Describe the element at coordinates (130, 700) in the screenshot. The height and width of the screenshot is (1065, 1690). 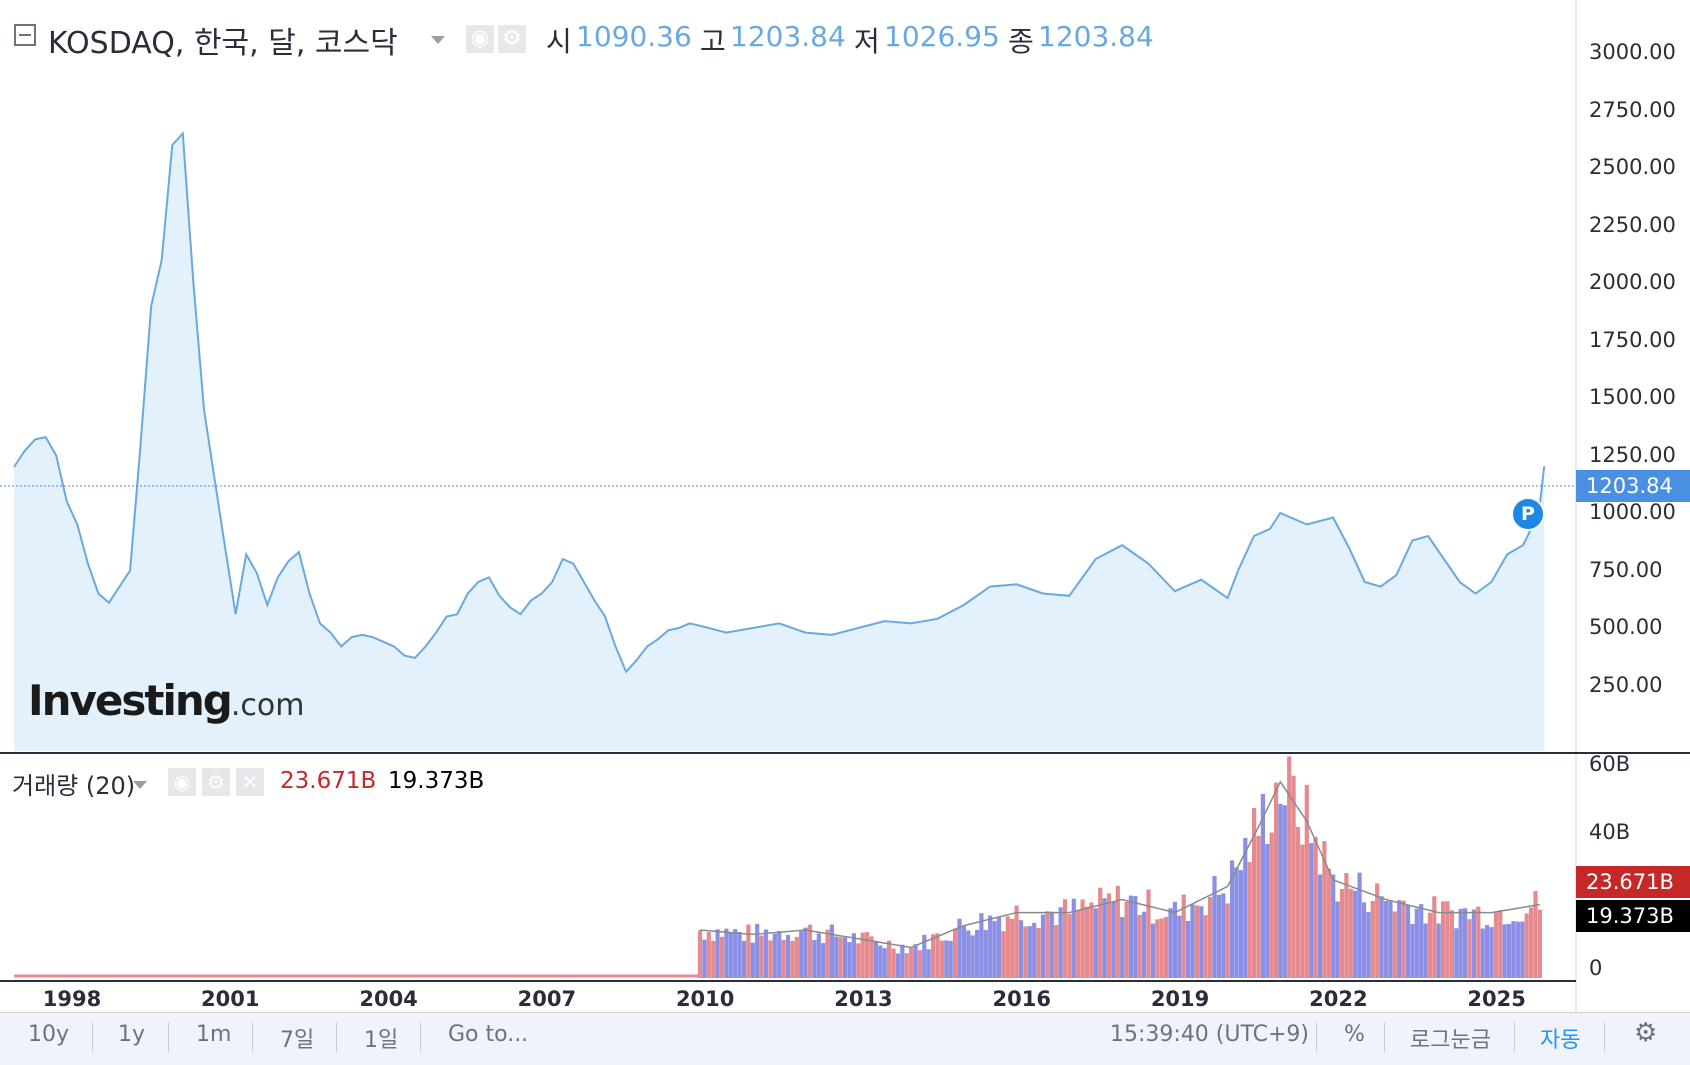
I see `logo-main: Investing` at that location.